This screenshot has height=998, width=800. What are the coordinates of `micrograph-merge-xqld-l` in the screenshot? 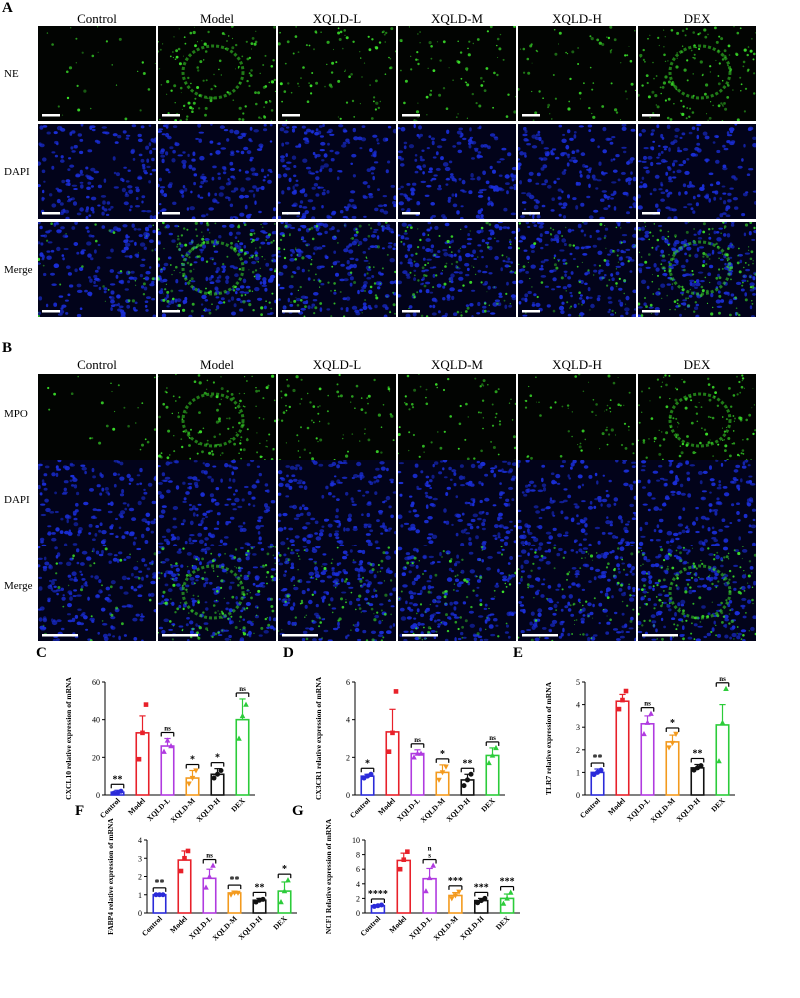 It's located at (337, 593).